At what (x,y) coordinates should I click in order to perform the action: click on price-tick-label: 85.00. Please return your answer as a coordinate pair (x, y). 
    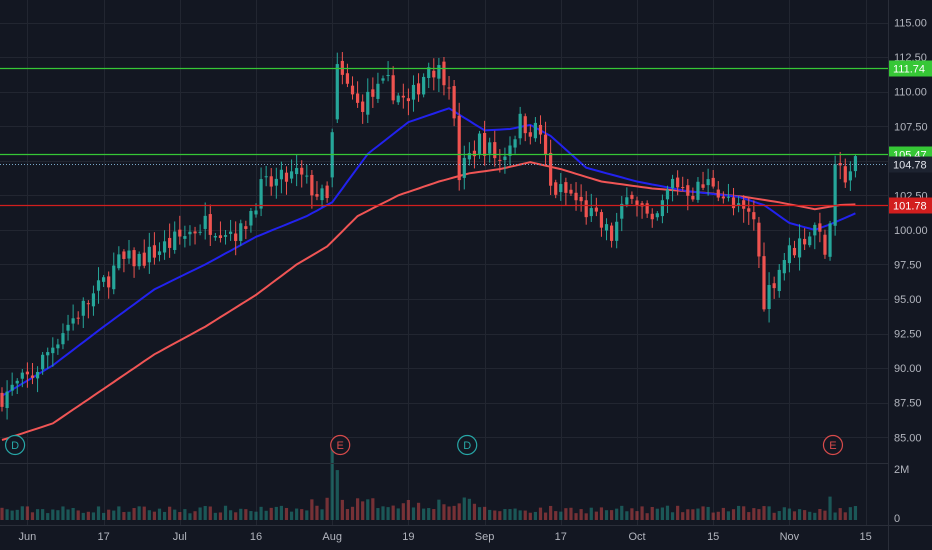
    Looking at the image, I should click on (908, 438).